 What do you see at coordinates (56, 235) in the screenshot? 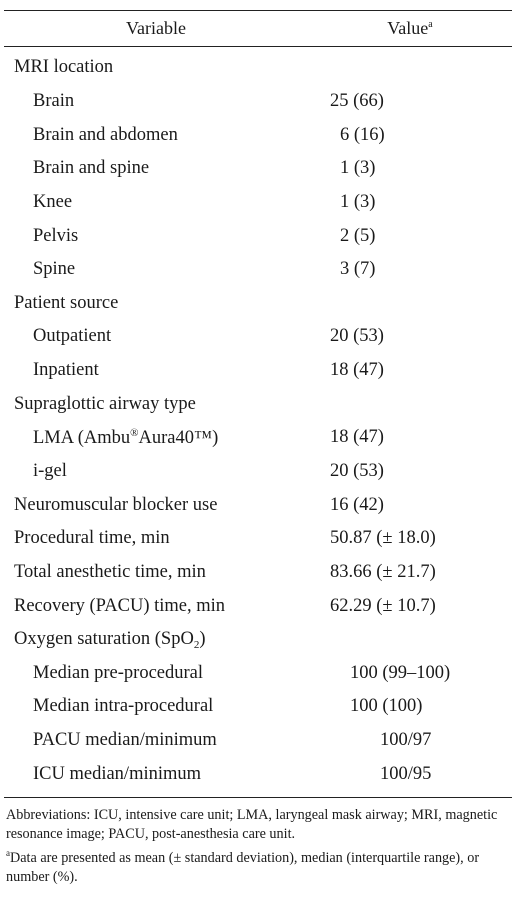
I see `row-label: Pelvis` at bounding box center [56, 235].